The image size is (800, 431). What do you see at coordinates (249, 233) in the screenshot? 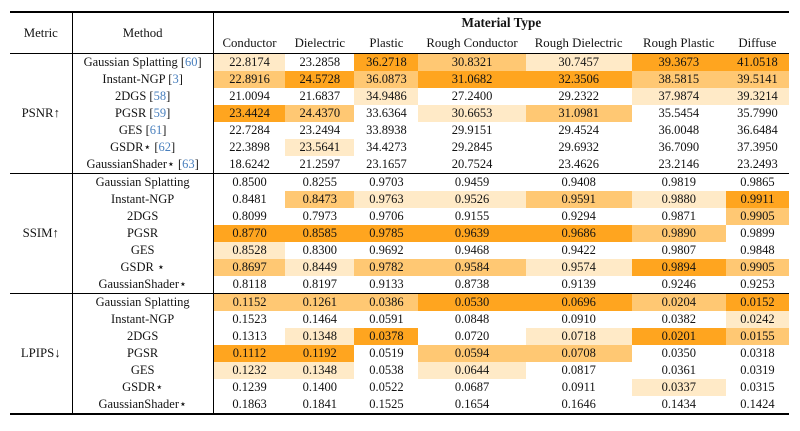
I see `value-cell: 0.8770` at bounding box center [249, 233].